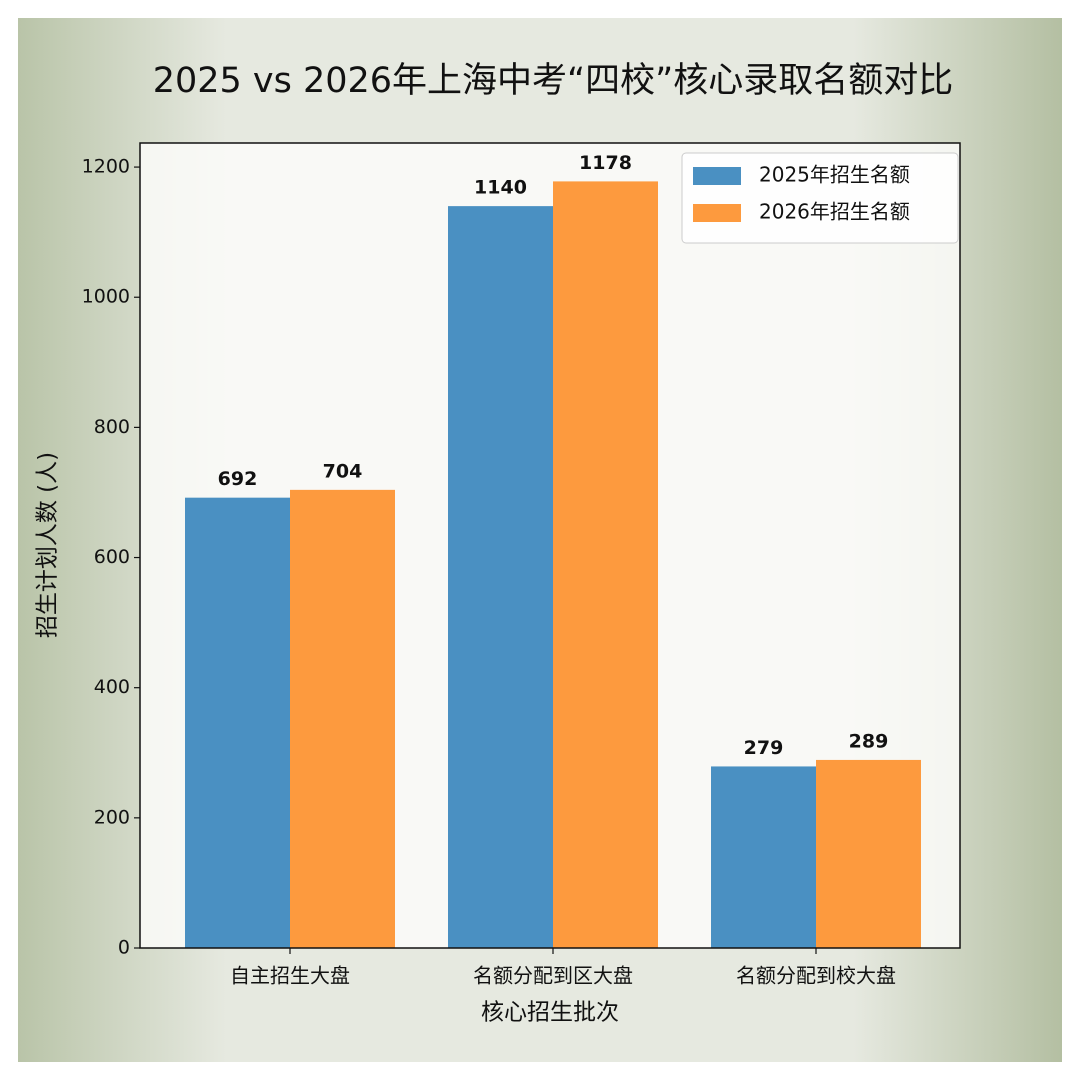  What do you see at coordinates (500, 188) in the screenshot?
I see `value-label: 1140` at bounding box center [500, 188].